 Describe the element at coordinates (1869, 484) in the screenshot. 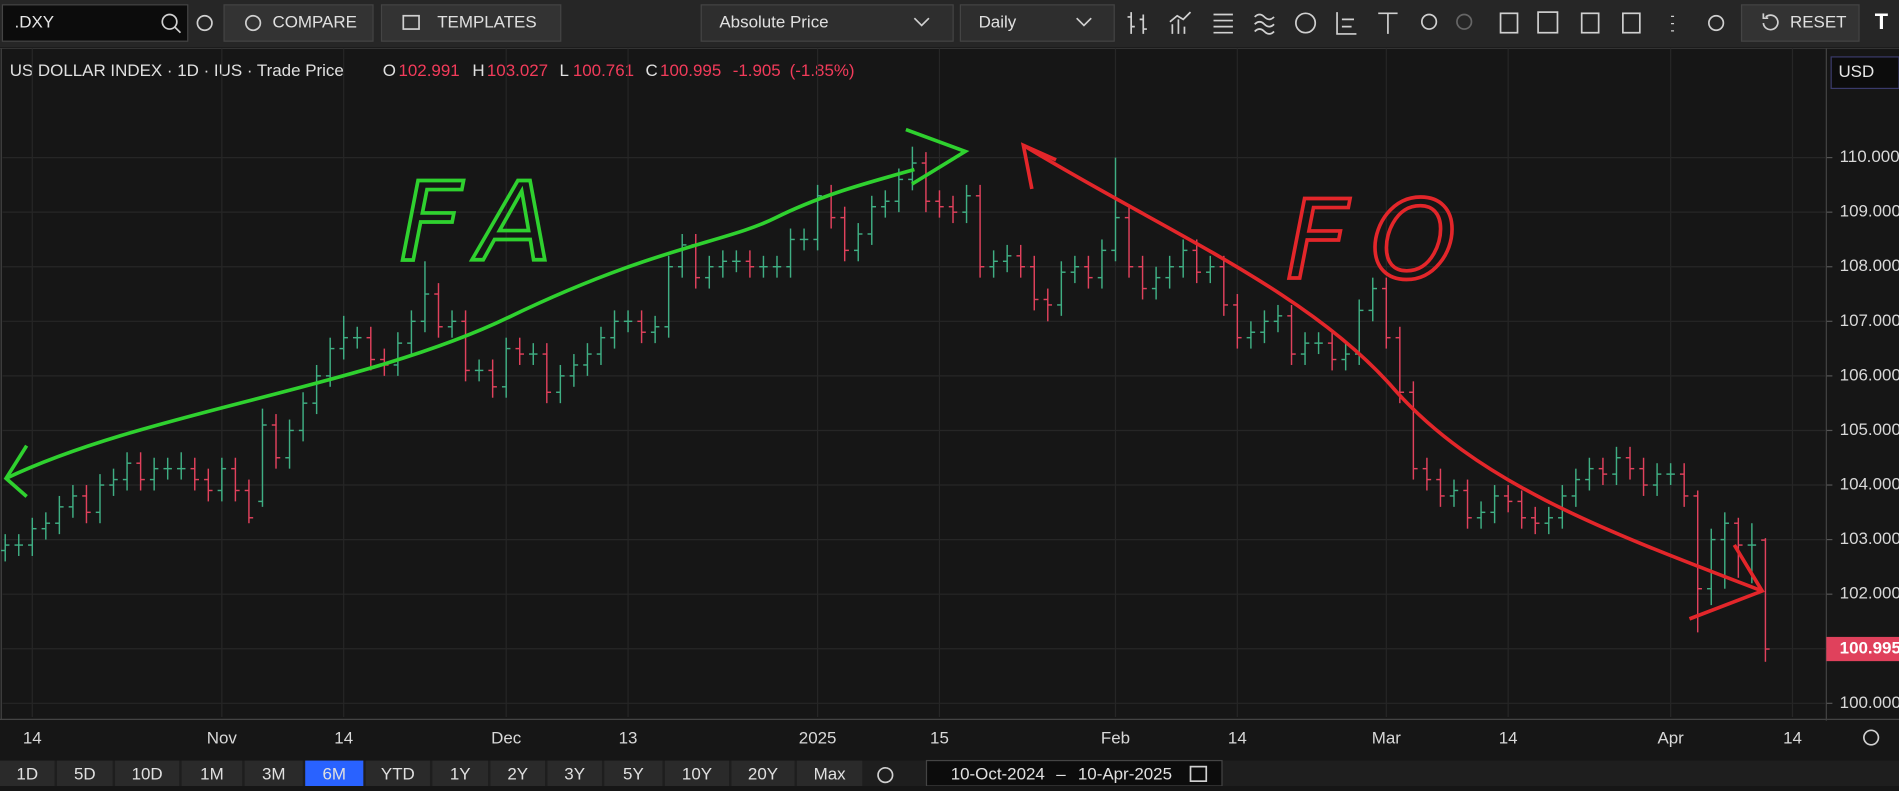

I see `y-tick-label: 104.000` at that location.